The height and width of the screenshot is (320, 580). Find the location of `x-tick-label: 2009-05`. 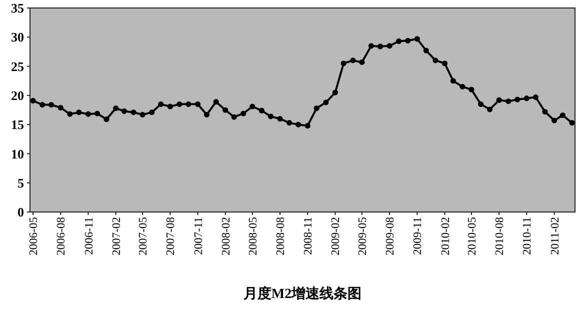

x-tick-label: 2009-05 is located at coordinates (362, 236).